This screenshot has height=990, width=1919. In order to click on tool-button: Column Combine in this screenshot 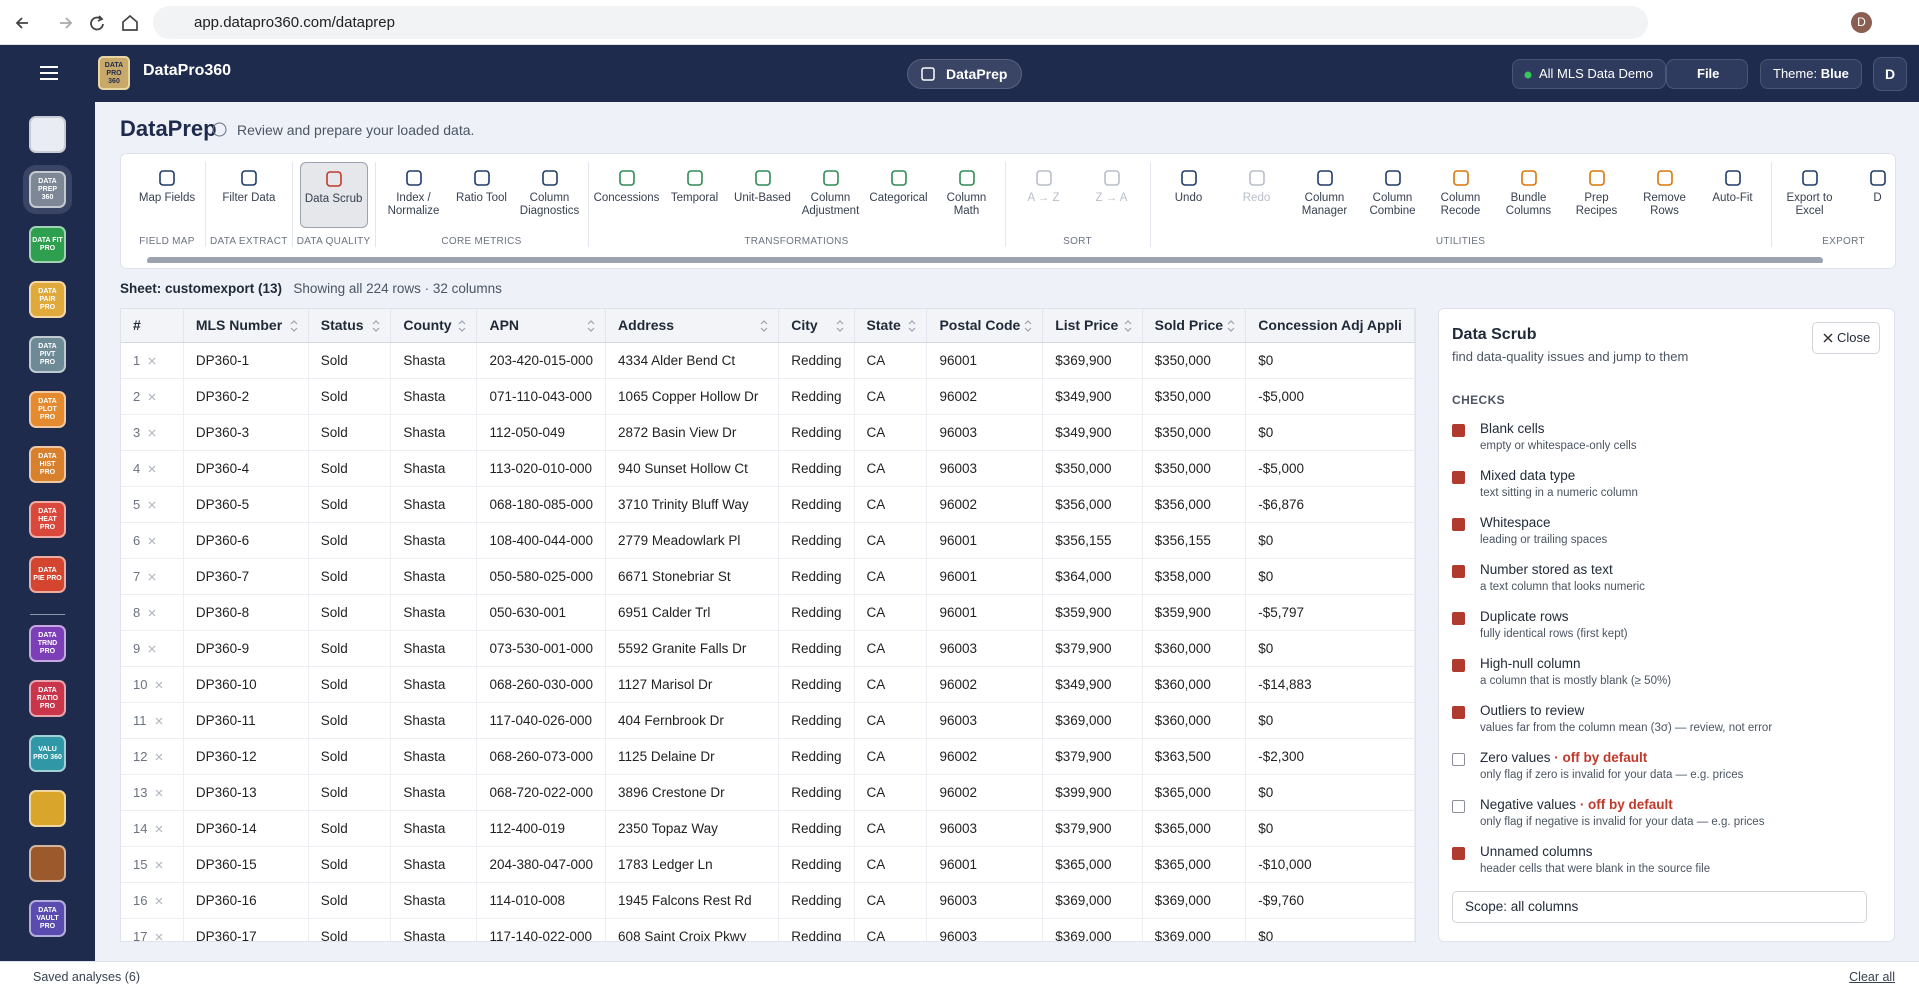, I will do `click(1393, 195)`.